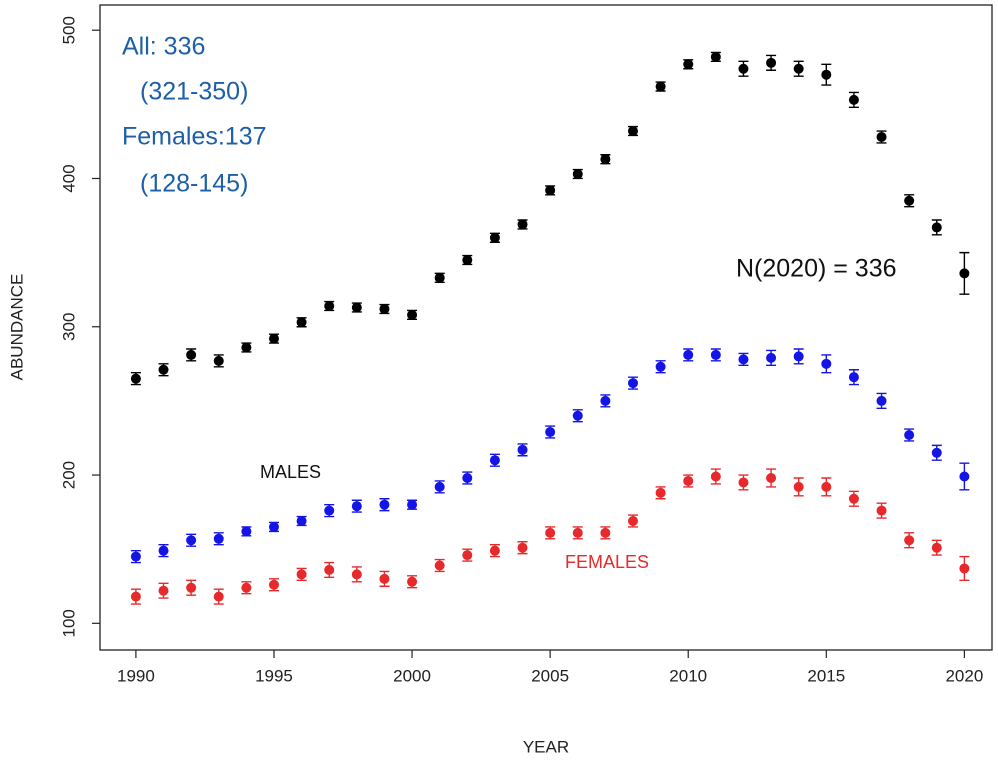  What do you see at coordinates (964, 675) in the screenshot?
I see `x-tick-label: 2020` at bounding box center [964, 675].